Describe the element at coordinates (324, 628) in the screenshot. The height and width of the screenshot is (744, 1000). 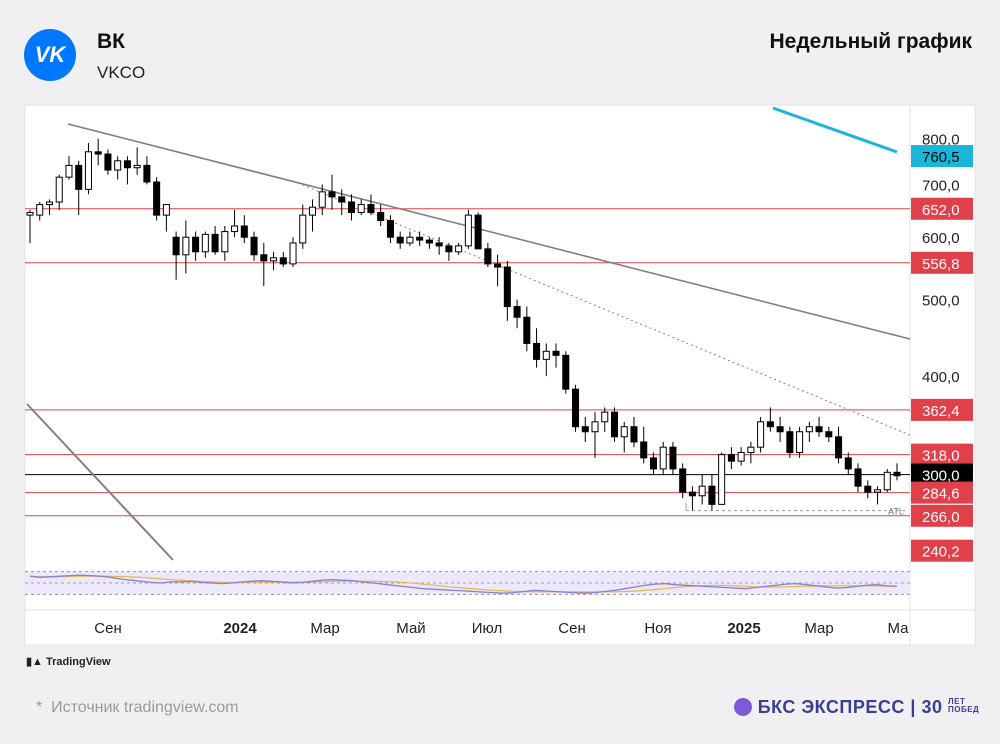
I see `x-tick-label-2: Мар` at that location.